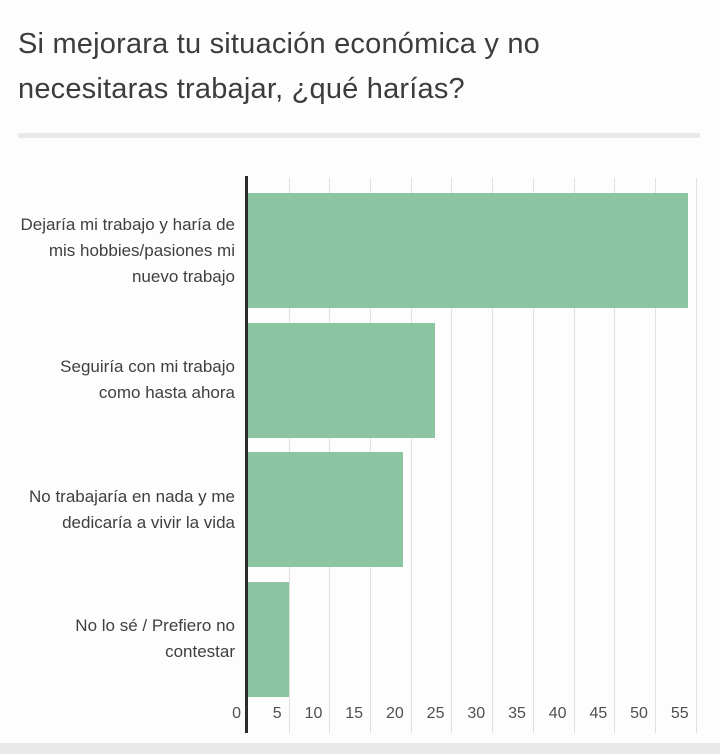  What do you see at coordinates (598, 713) in the screenshot?
I see `x-axis-tick-label: 45` at bounding box center [598, 713].